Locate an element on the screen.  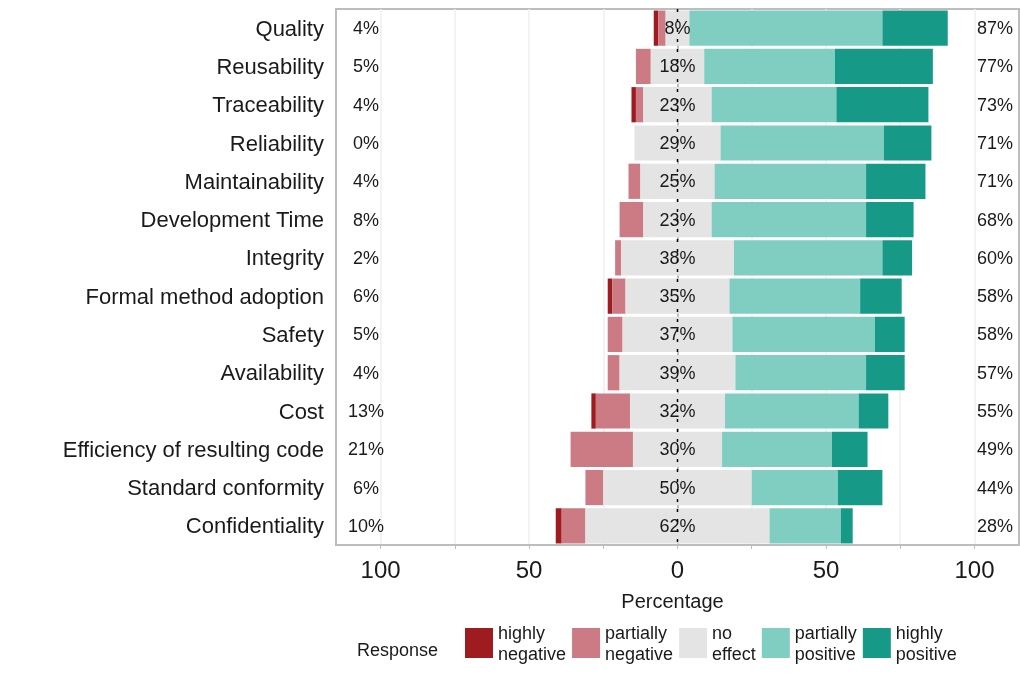
y-tick-label: Reusability is located at coordinates (270, 66).